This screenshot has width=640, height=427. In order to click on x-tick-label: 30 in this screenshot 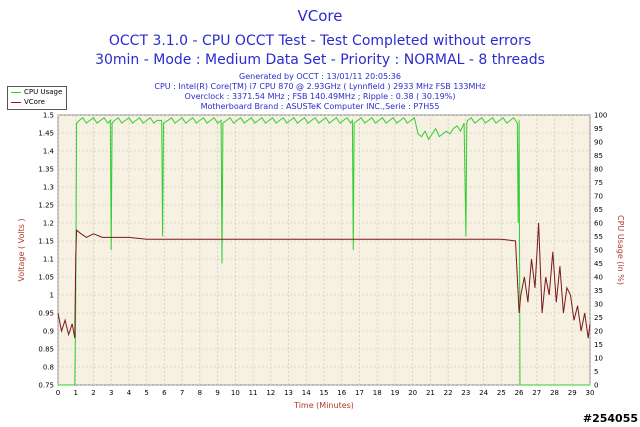, I will do `click(590, 393)`.